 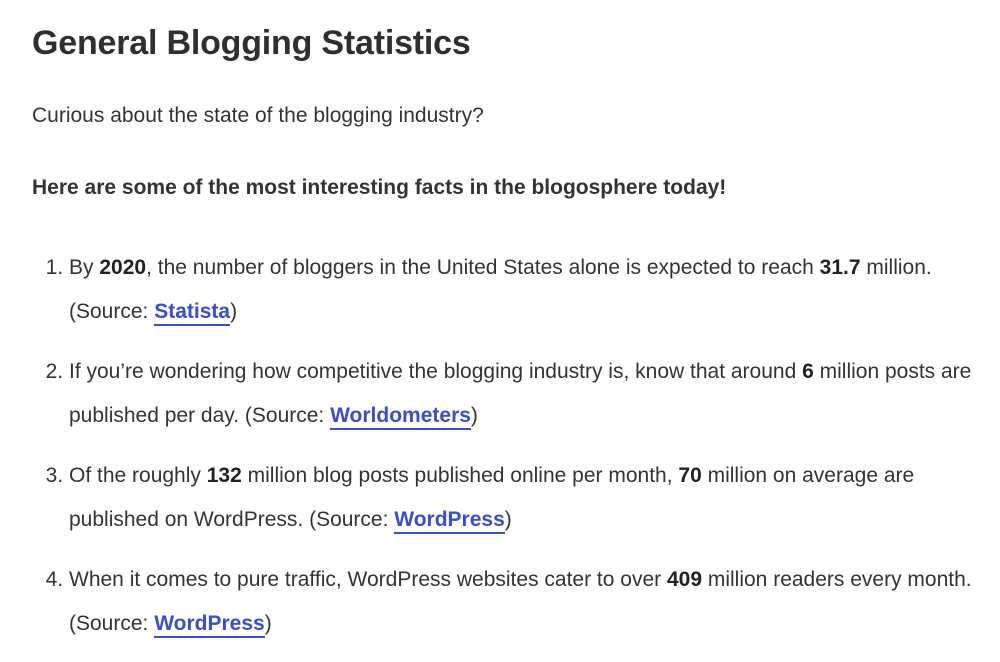 I want to click on source-link-worldometers: Worldometers, so click(x=400, y=417).